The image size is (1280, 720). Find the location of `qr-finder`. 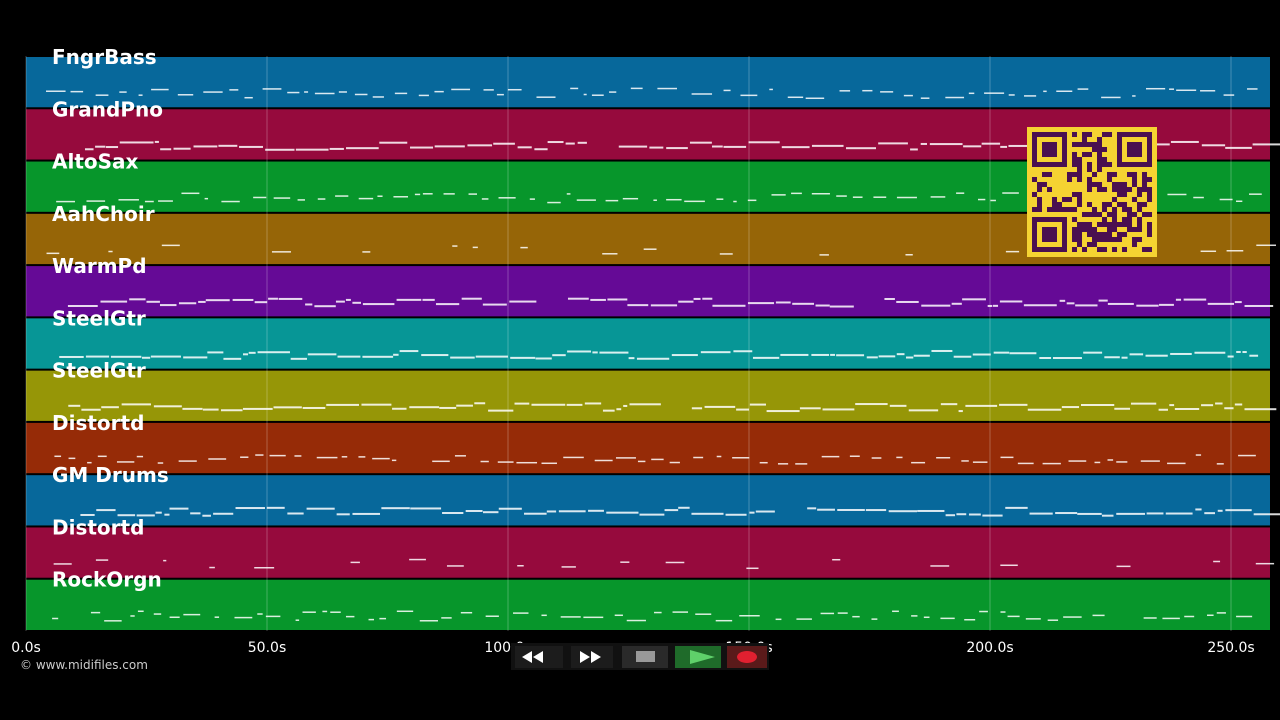

qr-finder is located at coordinates (1049, 149).